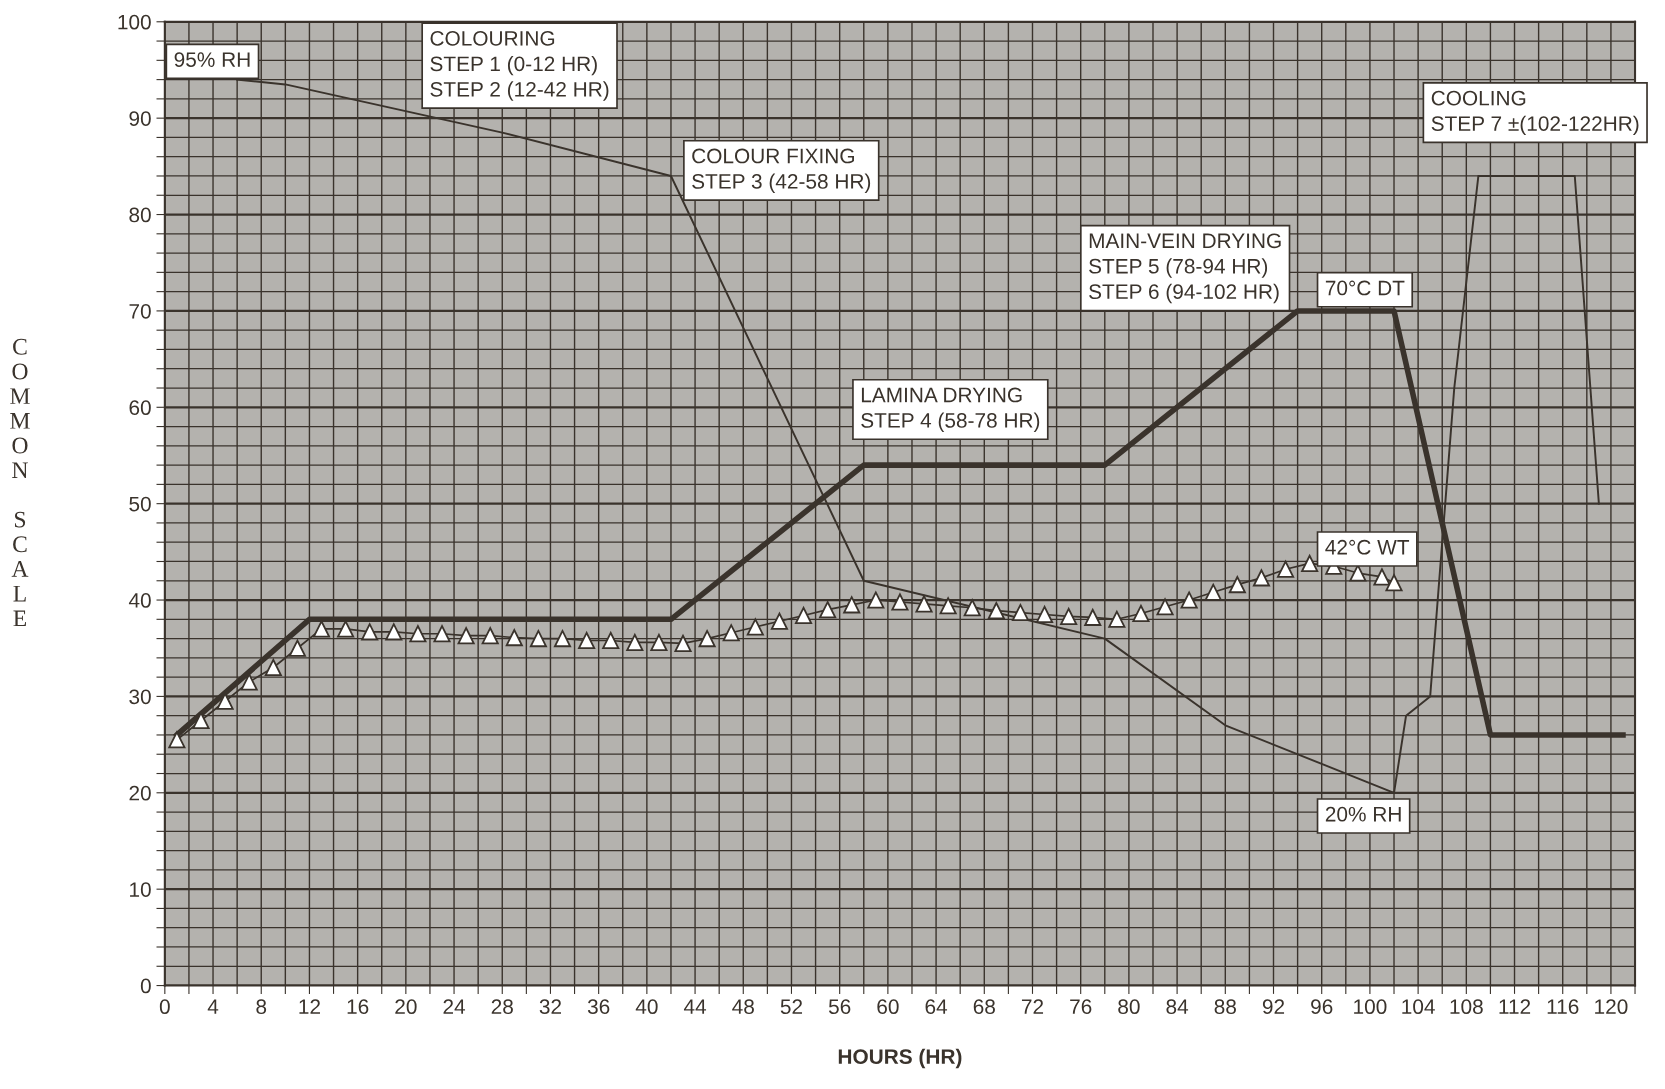  Describe the element at coordinates (1515, 1006) in the screenshot. I see `x-tick-label: 112` at that location.